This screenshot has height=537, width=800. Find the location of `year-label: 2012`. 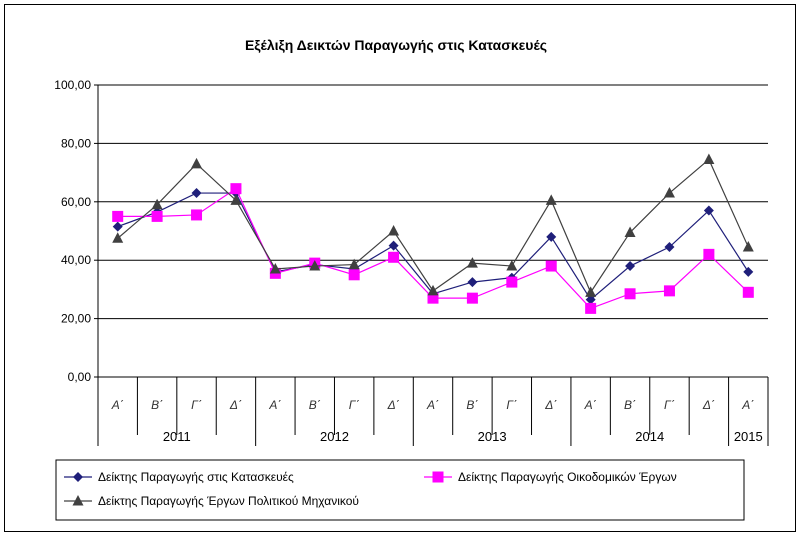

year-label: 2012 is located at coordinates (334, 436).